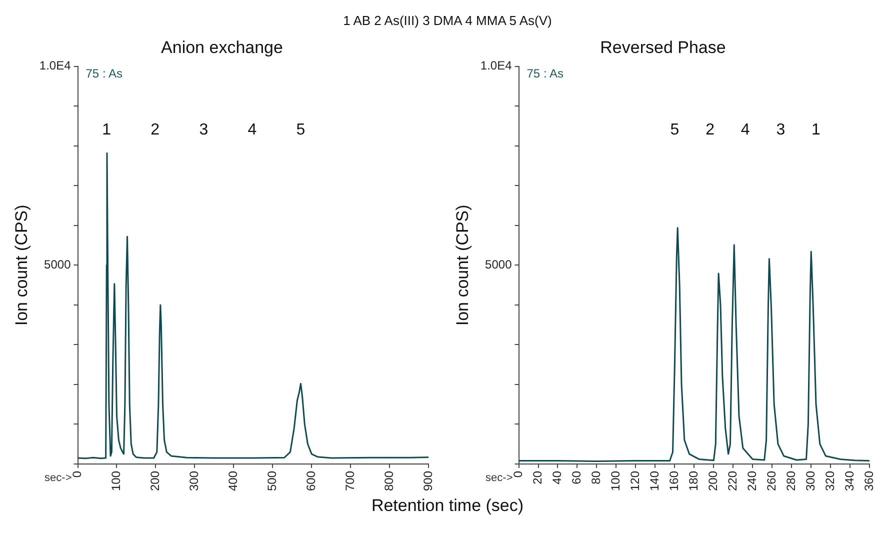 Image resolution: width=895 pixels, height=543 pixels. I want to click on x-tick-label: 160, so click(674, 481).